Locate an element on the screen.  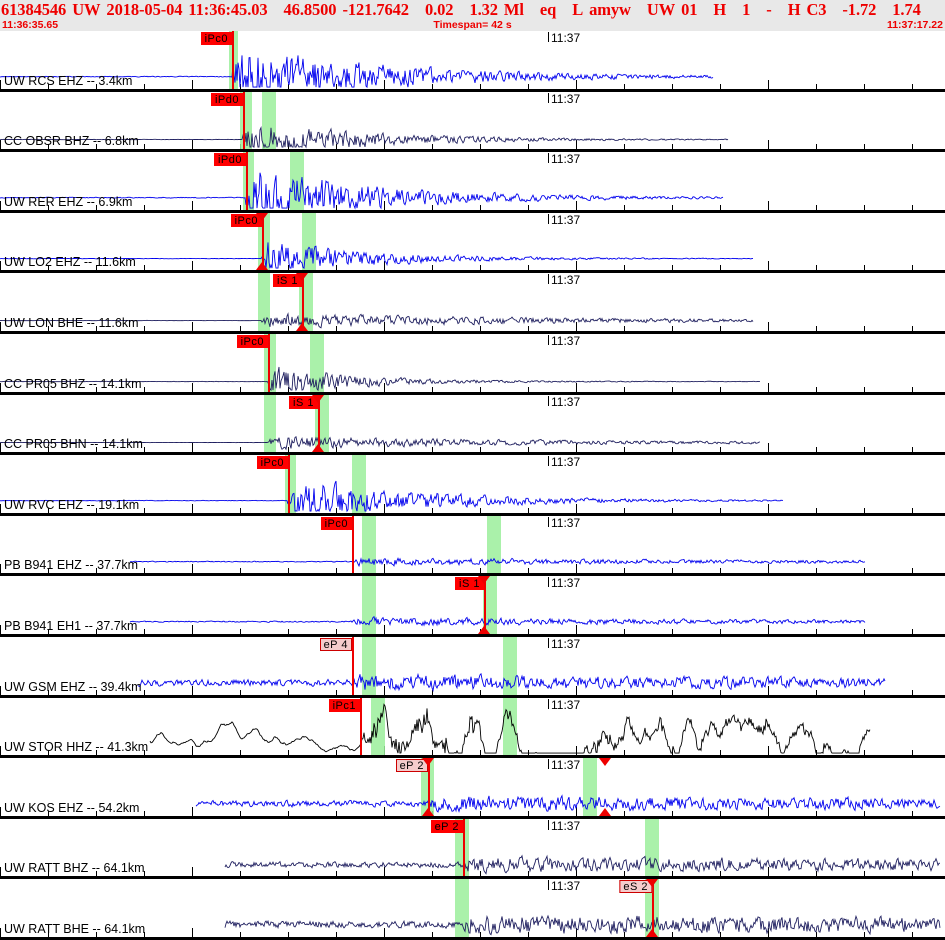
trace-row: 11:37 iPc0 CC PR05 BHZ -- 14.1km is located at coordinates (472, 364).